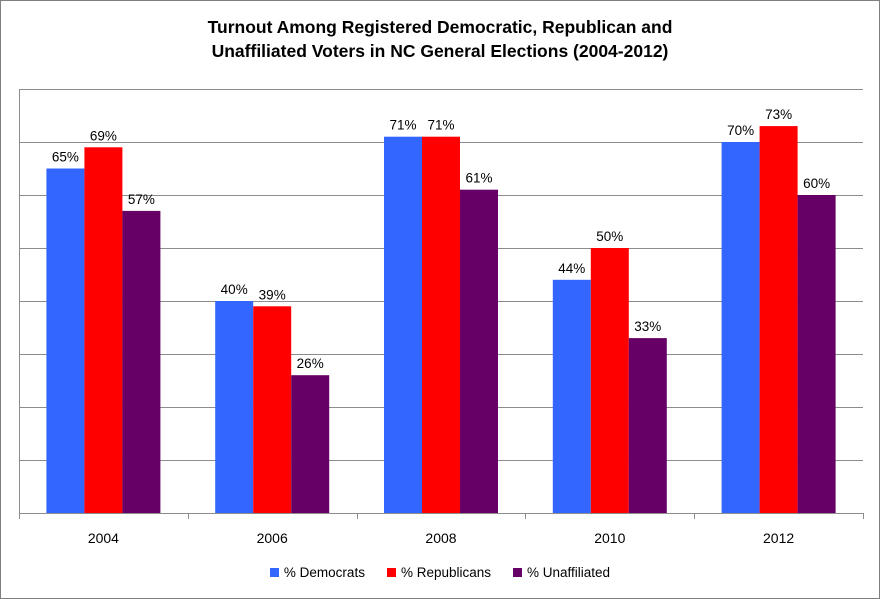 The width and height of the screenshot is (880, 599). Describe the element at coordinates (272, 294) in the screenshot. I see `data-label: 39%` at that location.